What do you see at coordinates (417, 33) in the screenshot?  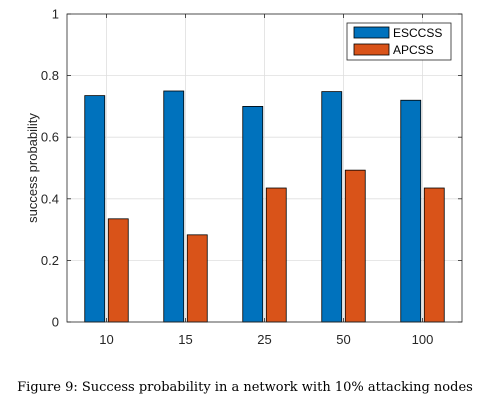 I see `legend-label-esccss: ESCCSS` at bounding box center [417, 33].